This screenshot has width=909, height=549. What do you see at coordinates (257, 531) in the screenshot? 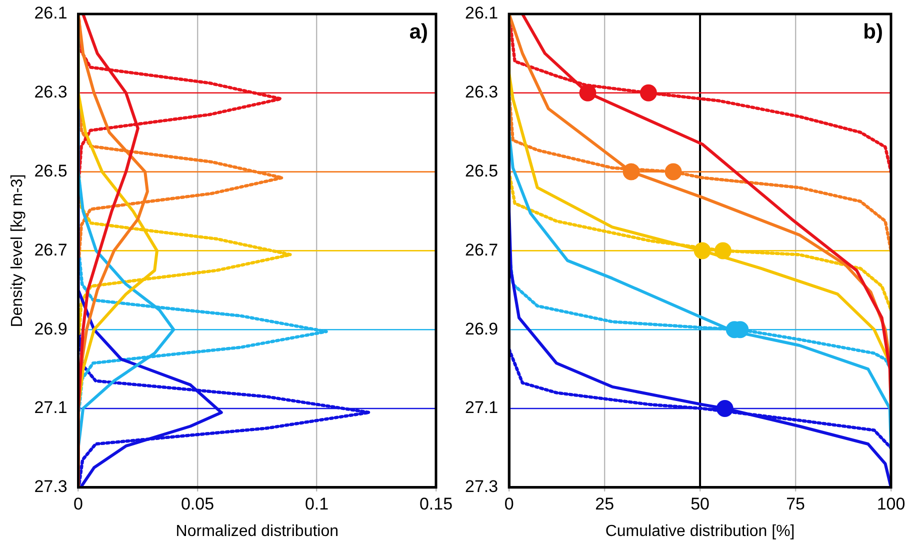
I see `x-axis-title: Normalized distribution` at bounding box center [257, 531].